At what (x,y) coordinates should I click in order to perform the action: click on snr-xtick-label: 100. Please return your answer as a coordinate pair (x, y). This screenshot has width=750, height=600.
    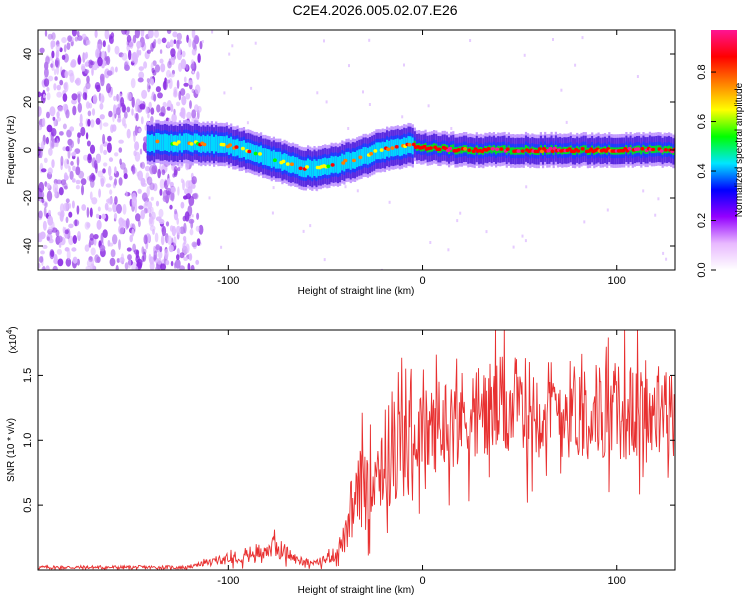
    Looking at the image, I should click on (617, 581).